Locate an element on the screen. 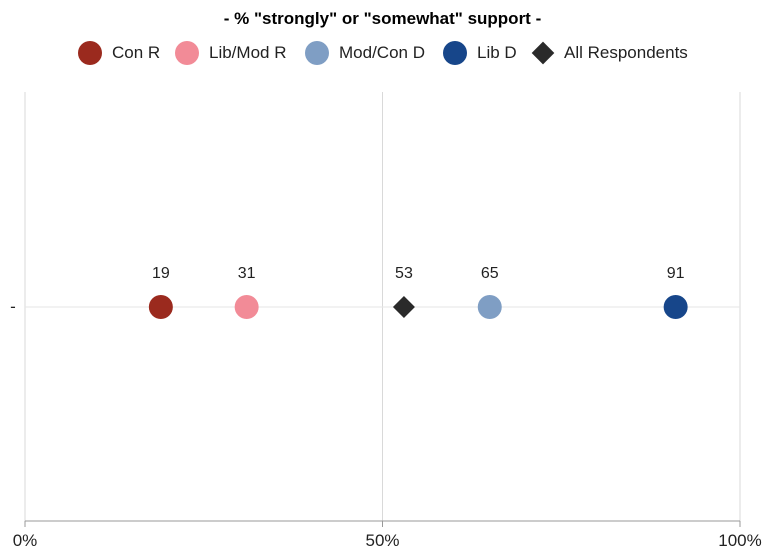 The height and width of the screenshot is (553, 765). legend-label-mod-con-d: Mod/Con D is located at coordinates (382, 52).